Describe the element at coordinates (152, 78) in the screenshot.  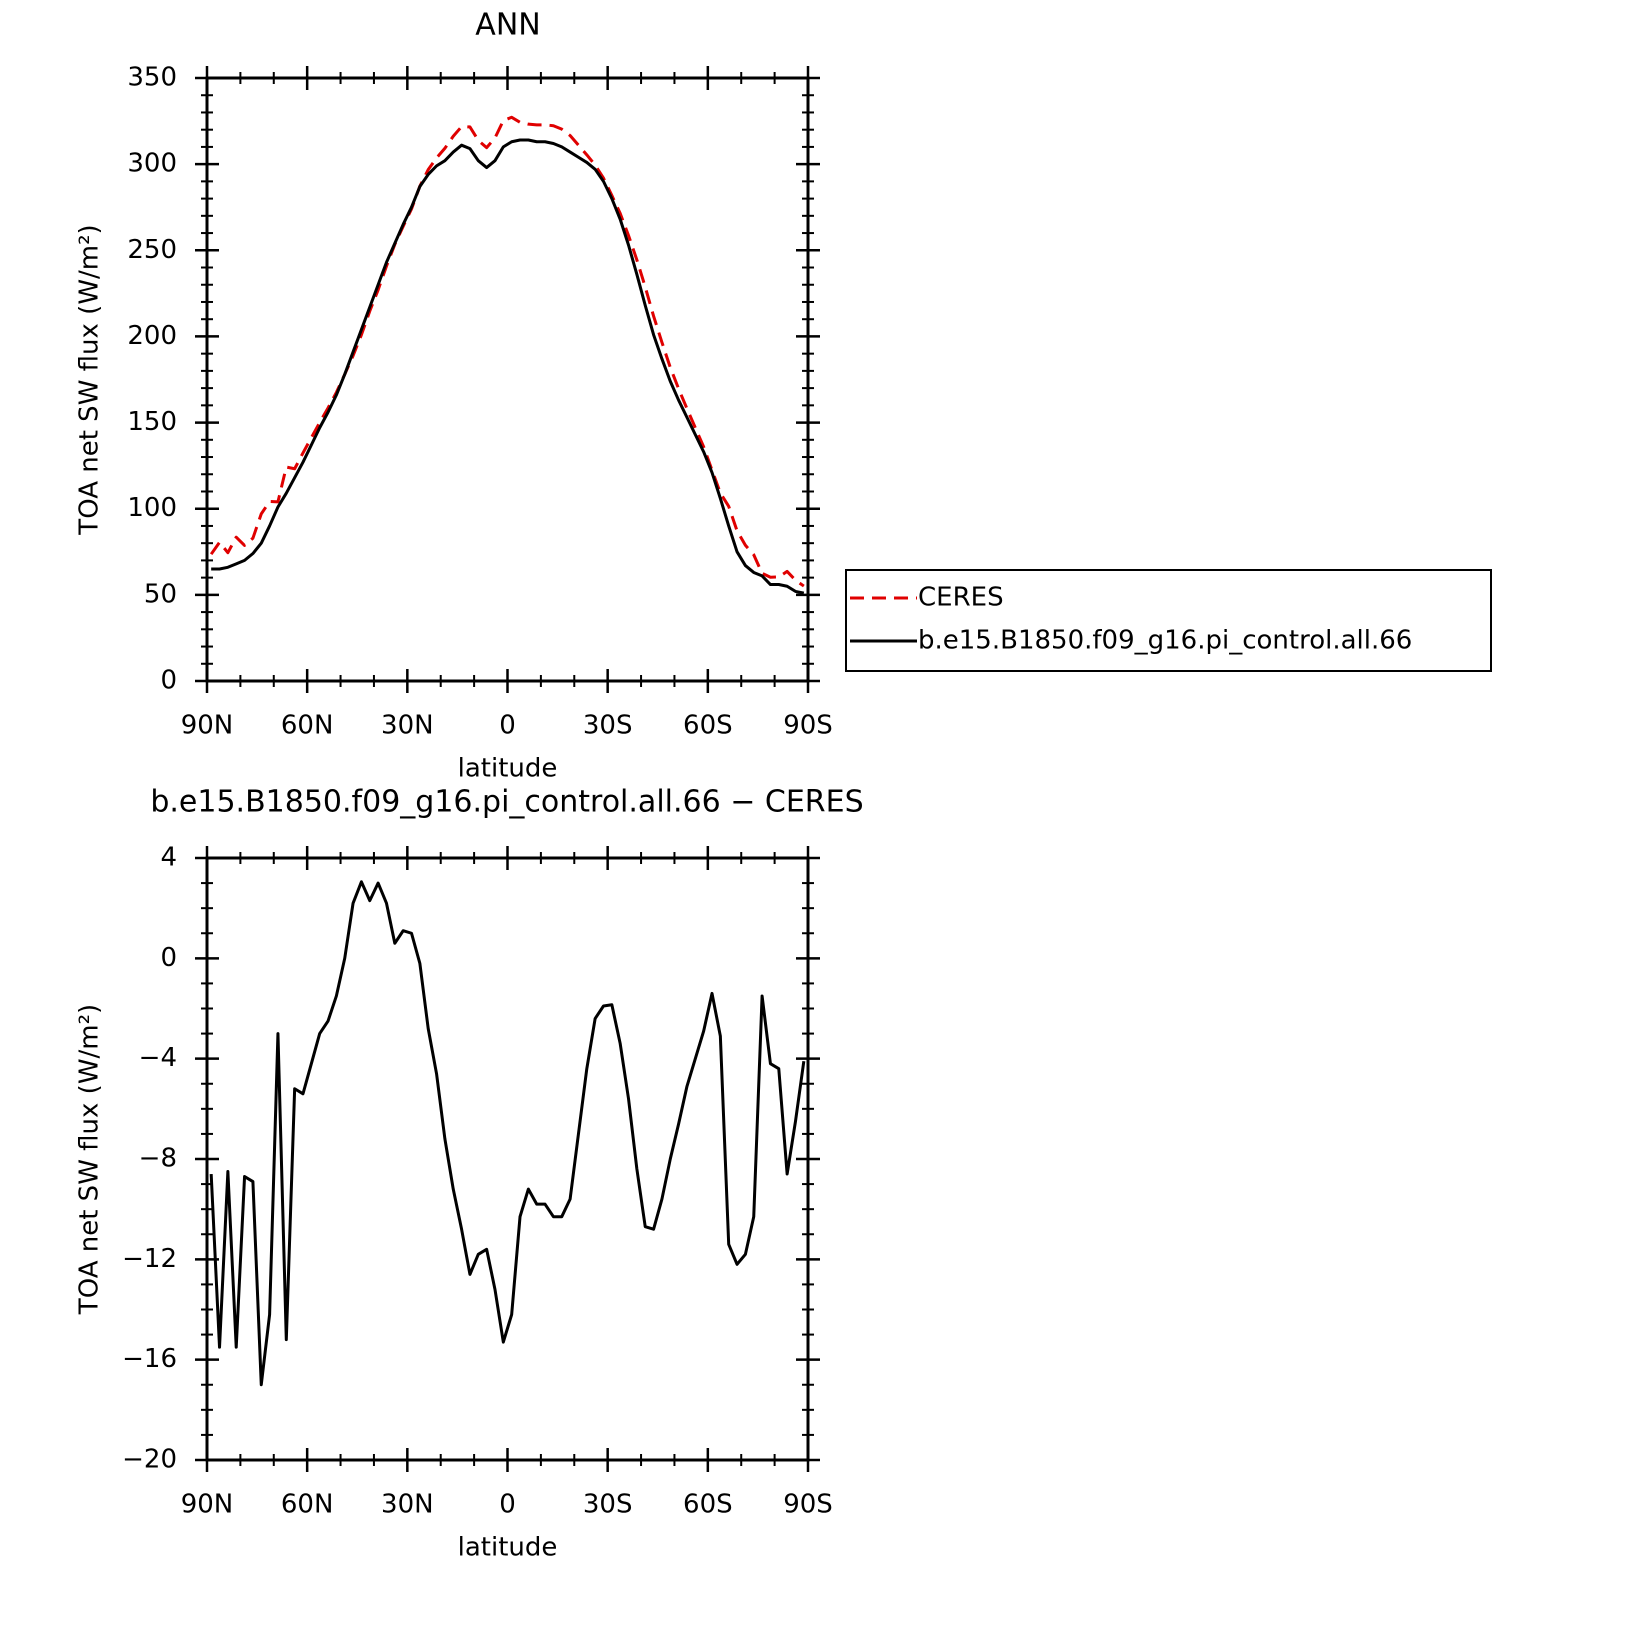
I see `y-tick-label: 350` at that location.